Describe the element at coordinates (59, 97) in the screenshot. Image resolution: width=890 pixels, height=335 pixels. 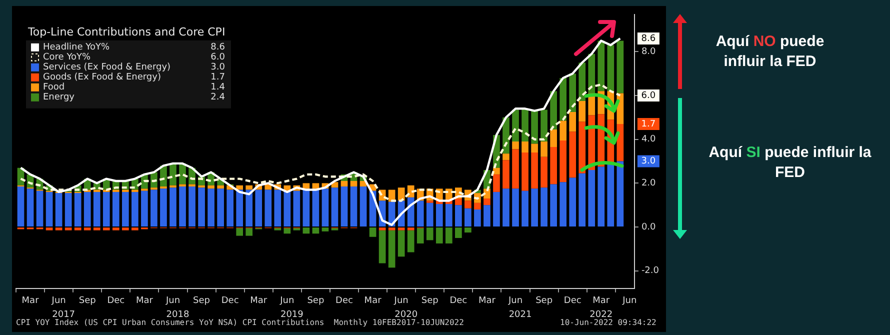
I see `legend-label: Energy` at that location.